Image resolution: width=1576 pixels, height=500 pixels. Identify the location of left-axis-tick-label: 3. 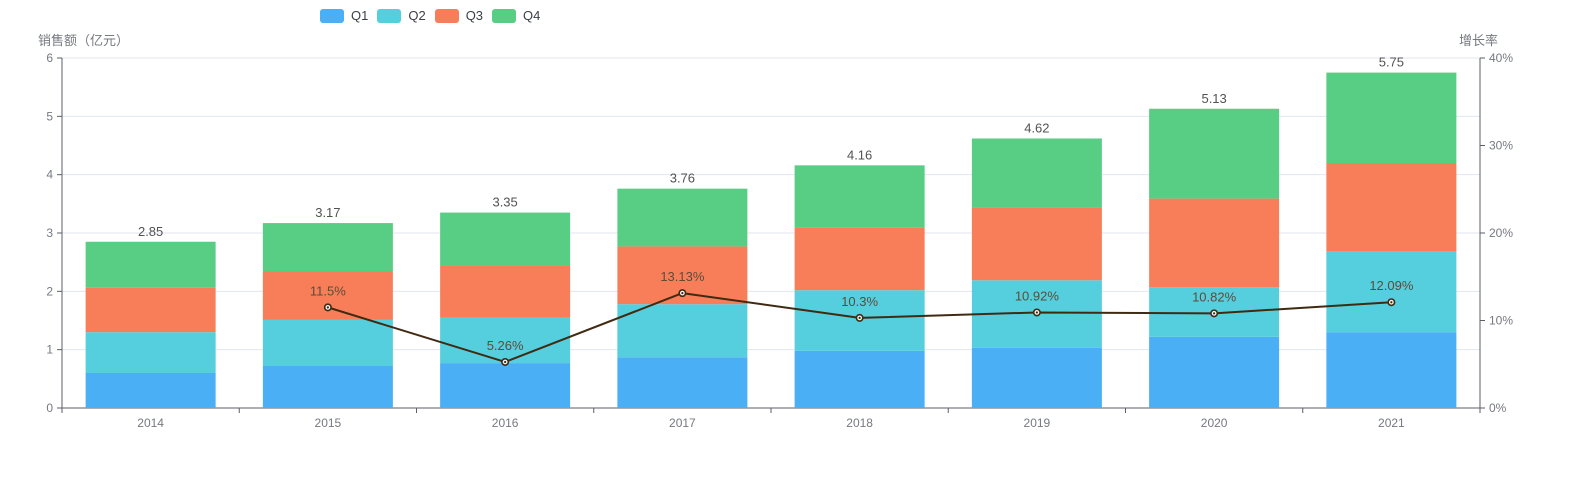
(49, 233).